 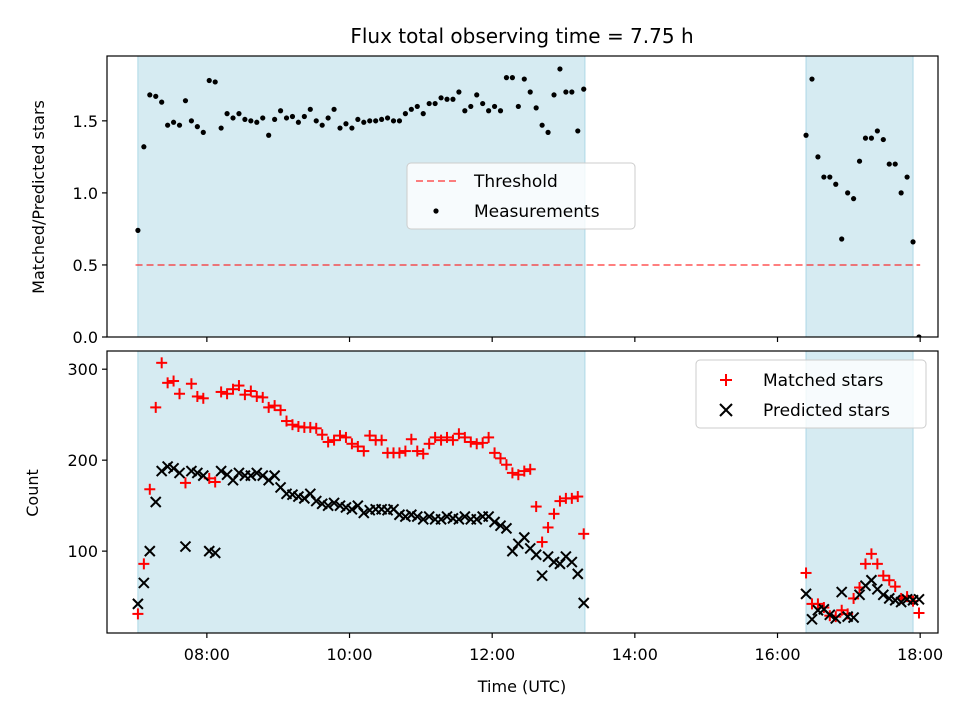 I want to click on matched-legend-label: Matched stars, so click(x=823, y=381).